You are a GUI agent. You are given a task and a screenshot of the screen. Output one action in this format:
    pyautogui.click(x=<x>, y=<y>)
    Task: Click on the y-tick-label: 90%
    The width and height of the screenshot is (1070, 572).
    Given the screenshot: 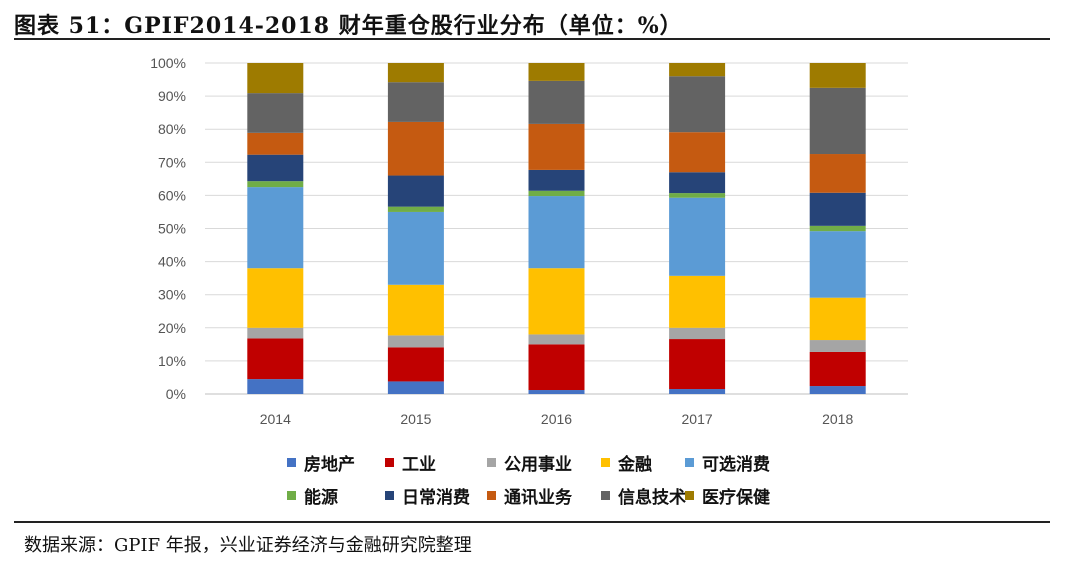 What is the action you would take?
    pyautogui.click(x=172, y=96)
    